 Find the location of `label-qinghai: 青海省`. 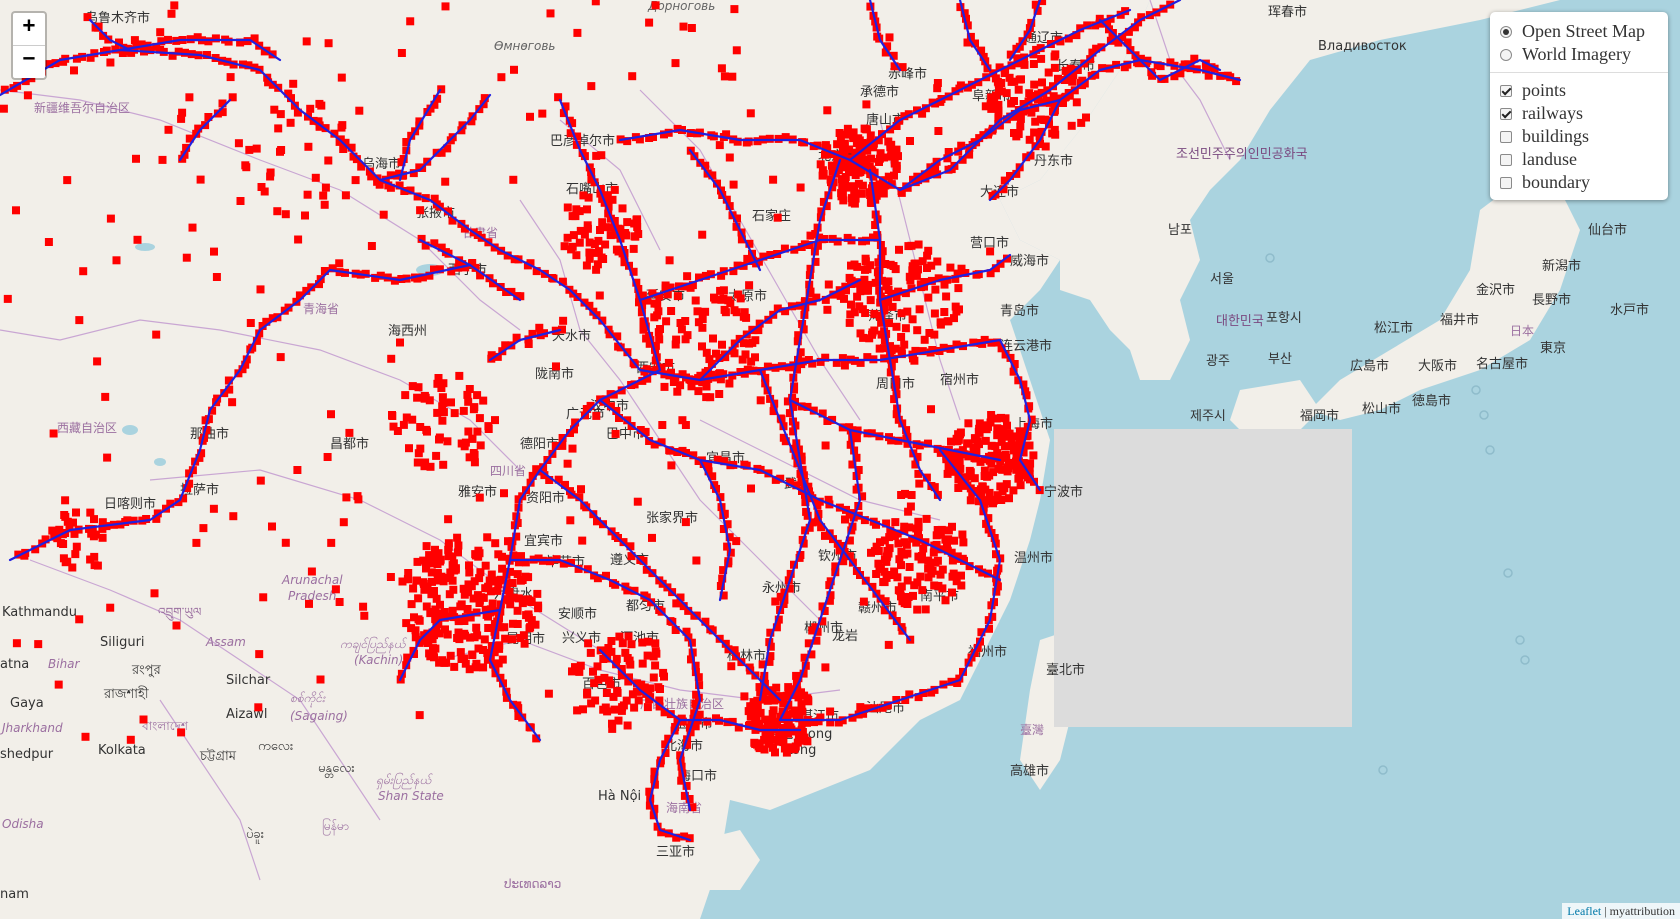

label-qinghai: 青海省 is located at coordinates (321, 308).